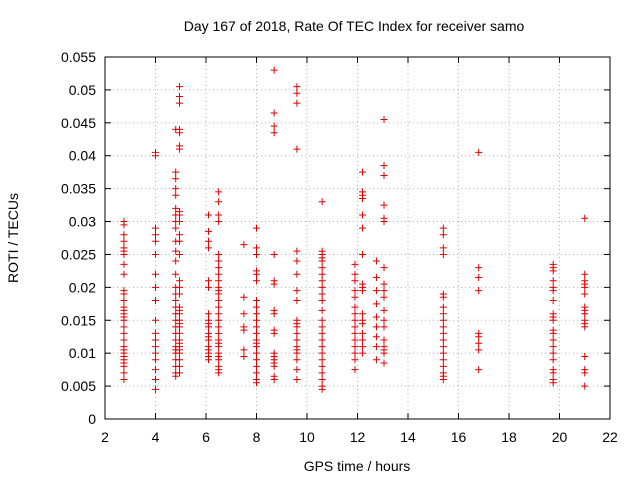  Describe the element at coordinates (105, 437) in the screenshot. I see `x-tick-label: 2` at that location.